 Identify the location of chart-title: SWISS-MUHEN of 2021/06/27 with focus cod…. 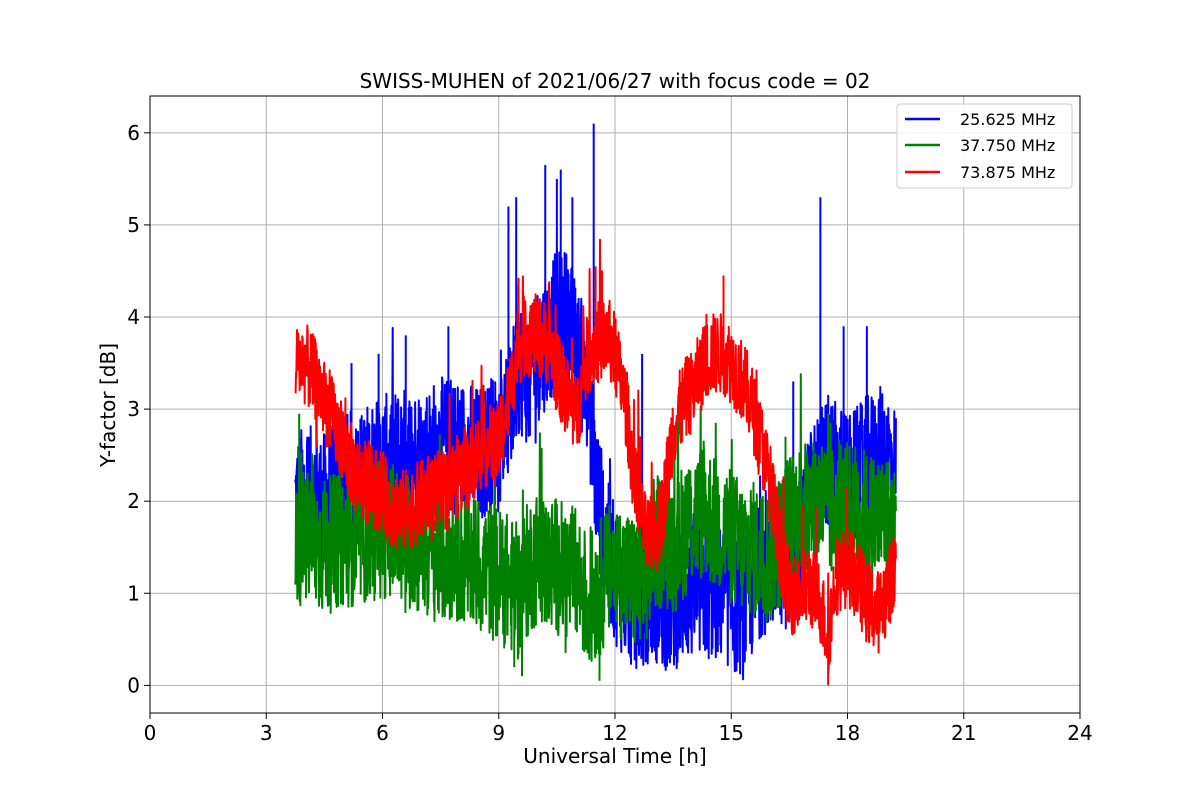
(615, 81).